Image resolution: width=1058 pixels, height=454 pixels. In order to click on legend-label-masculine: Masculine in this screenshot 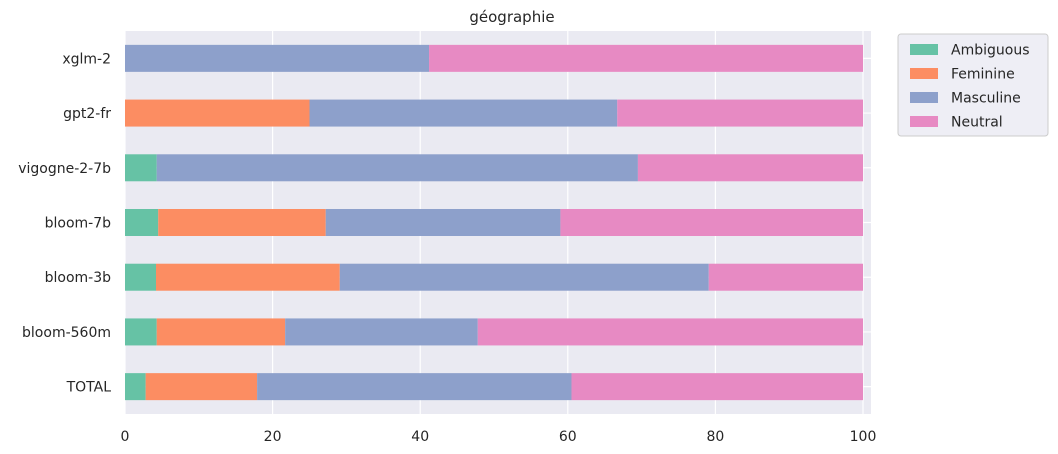, I will do `click(986, 99)`.